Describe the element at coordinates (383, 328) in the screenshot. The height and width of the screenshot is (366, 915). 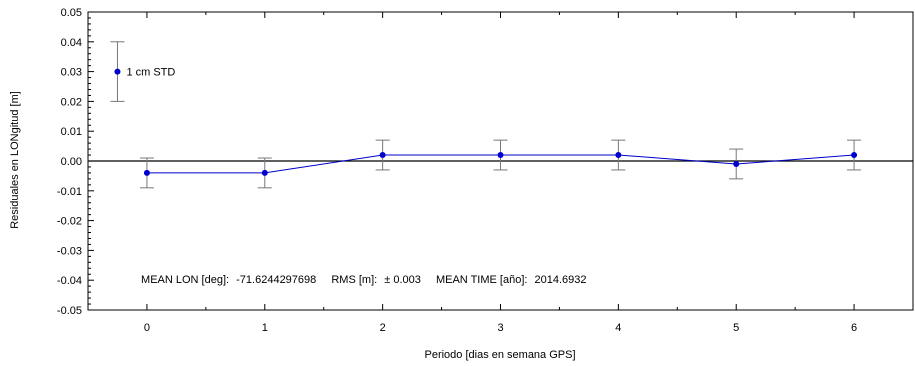
I see `x-tick-label: 2` at that location.